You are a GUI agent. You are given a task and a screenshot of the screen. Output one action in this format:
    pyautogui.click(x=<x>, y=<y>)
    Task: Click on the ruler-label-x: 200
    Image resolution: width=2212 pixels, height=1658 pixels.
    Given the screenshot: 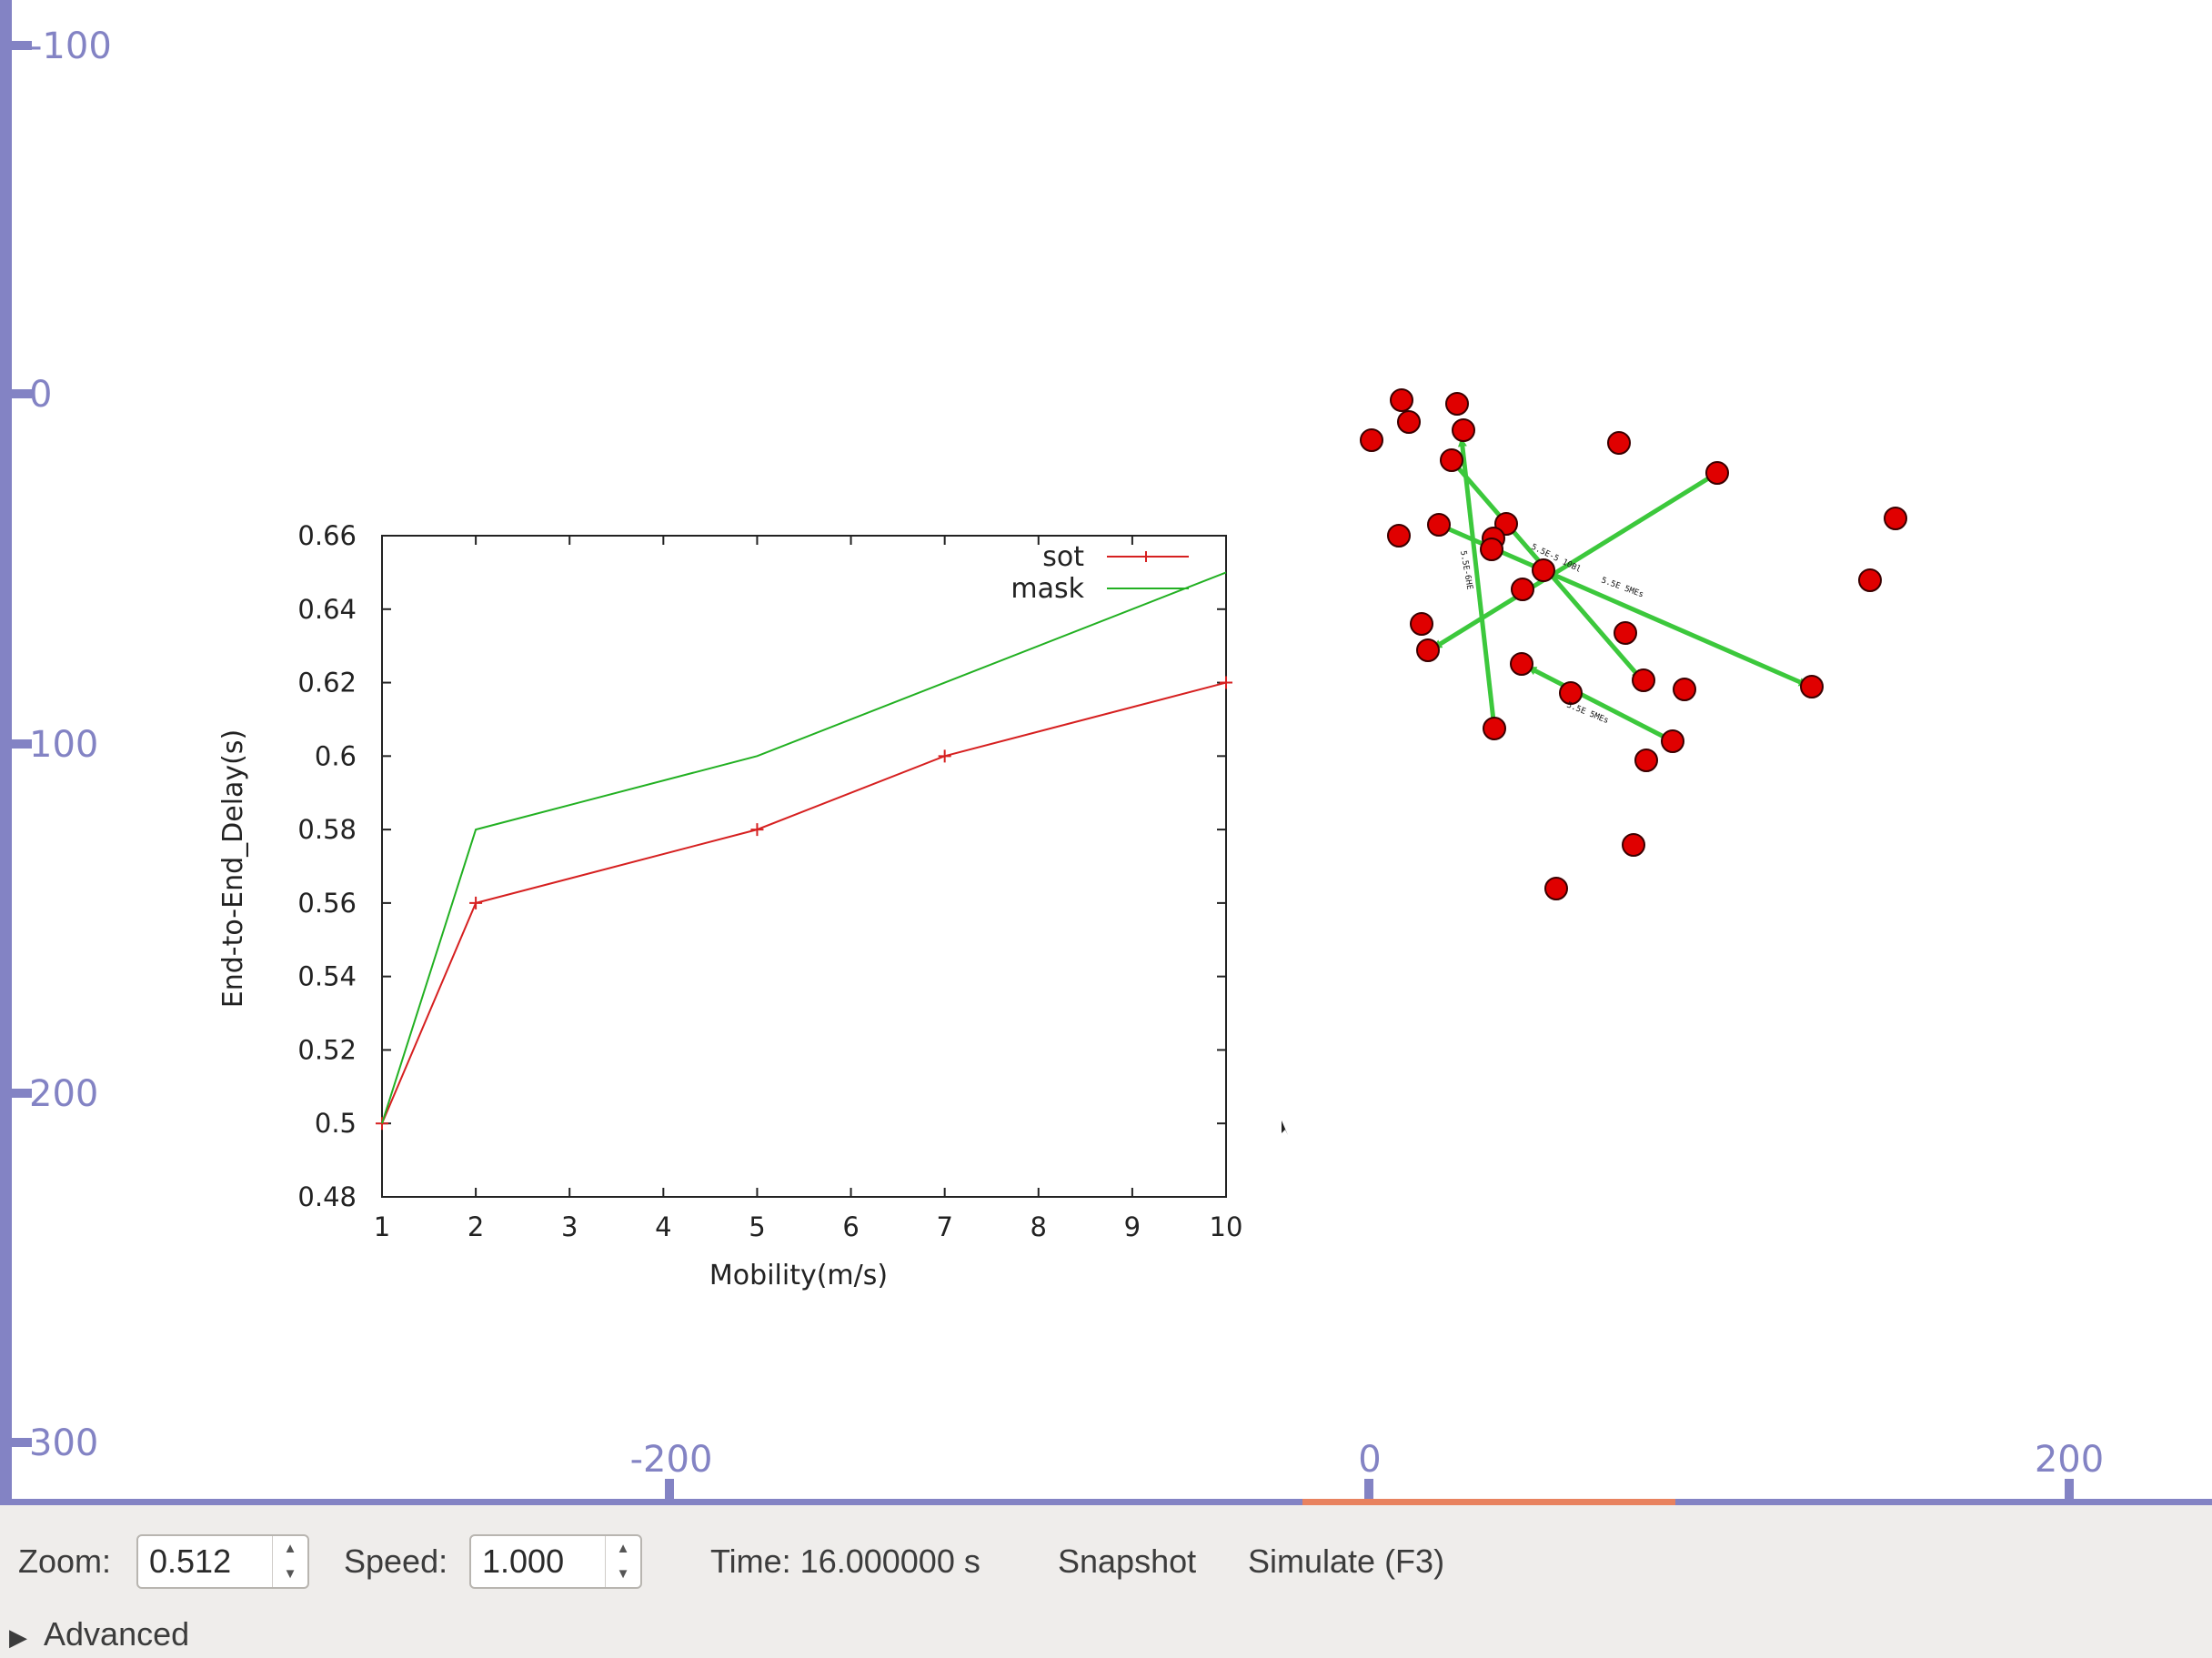 What is the action you would take?
    pyautogui.click(x=2070, y=1460)
    